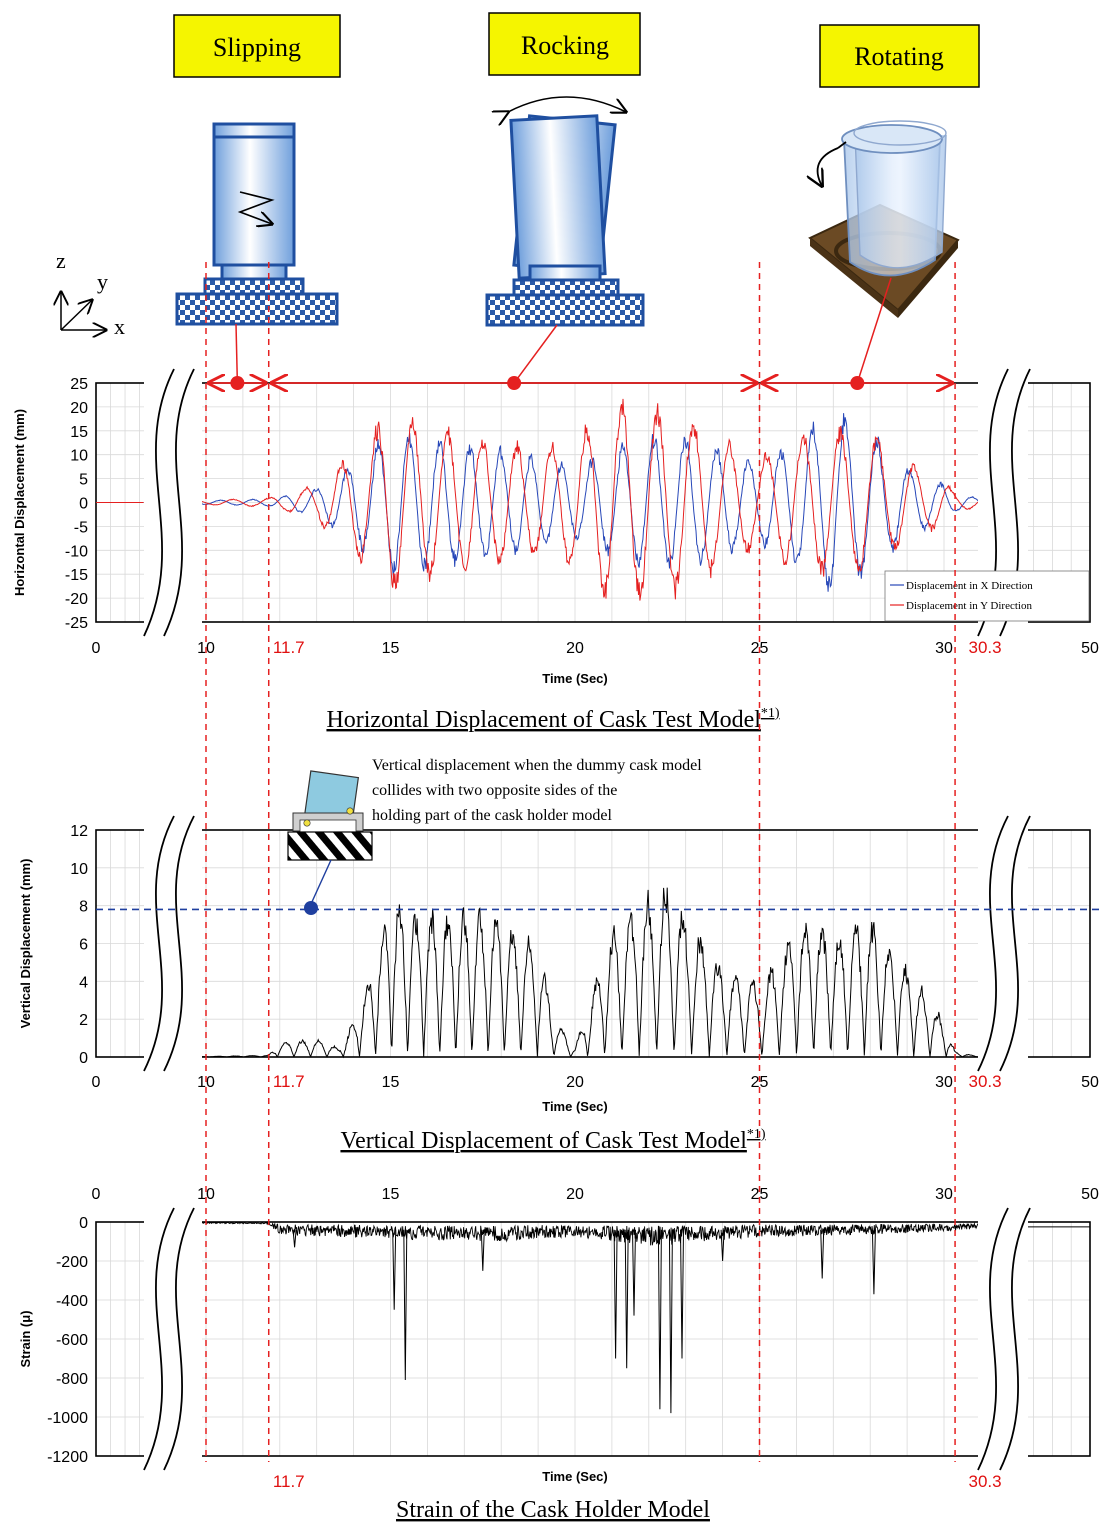  What do you see at coordinates (593, 1233) in the screenshot?
I see `strain-line` at bounding box center [593, 1233].